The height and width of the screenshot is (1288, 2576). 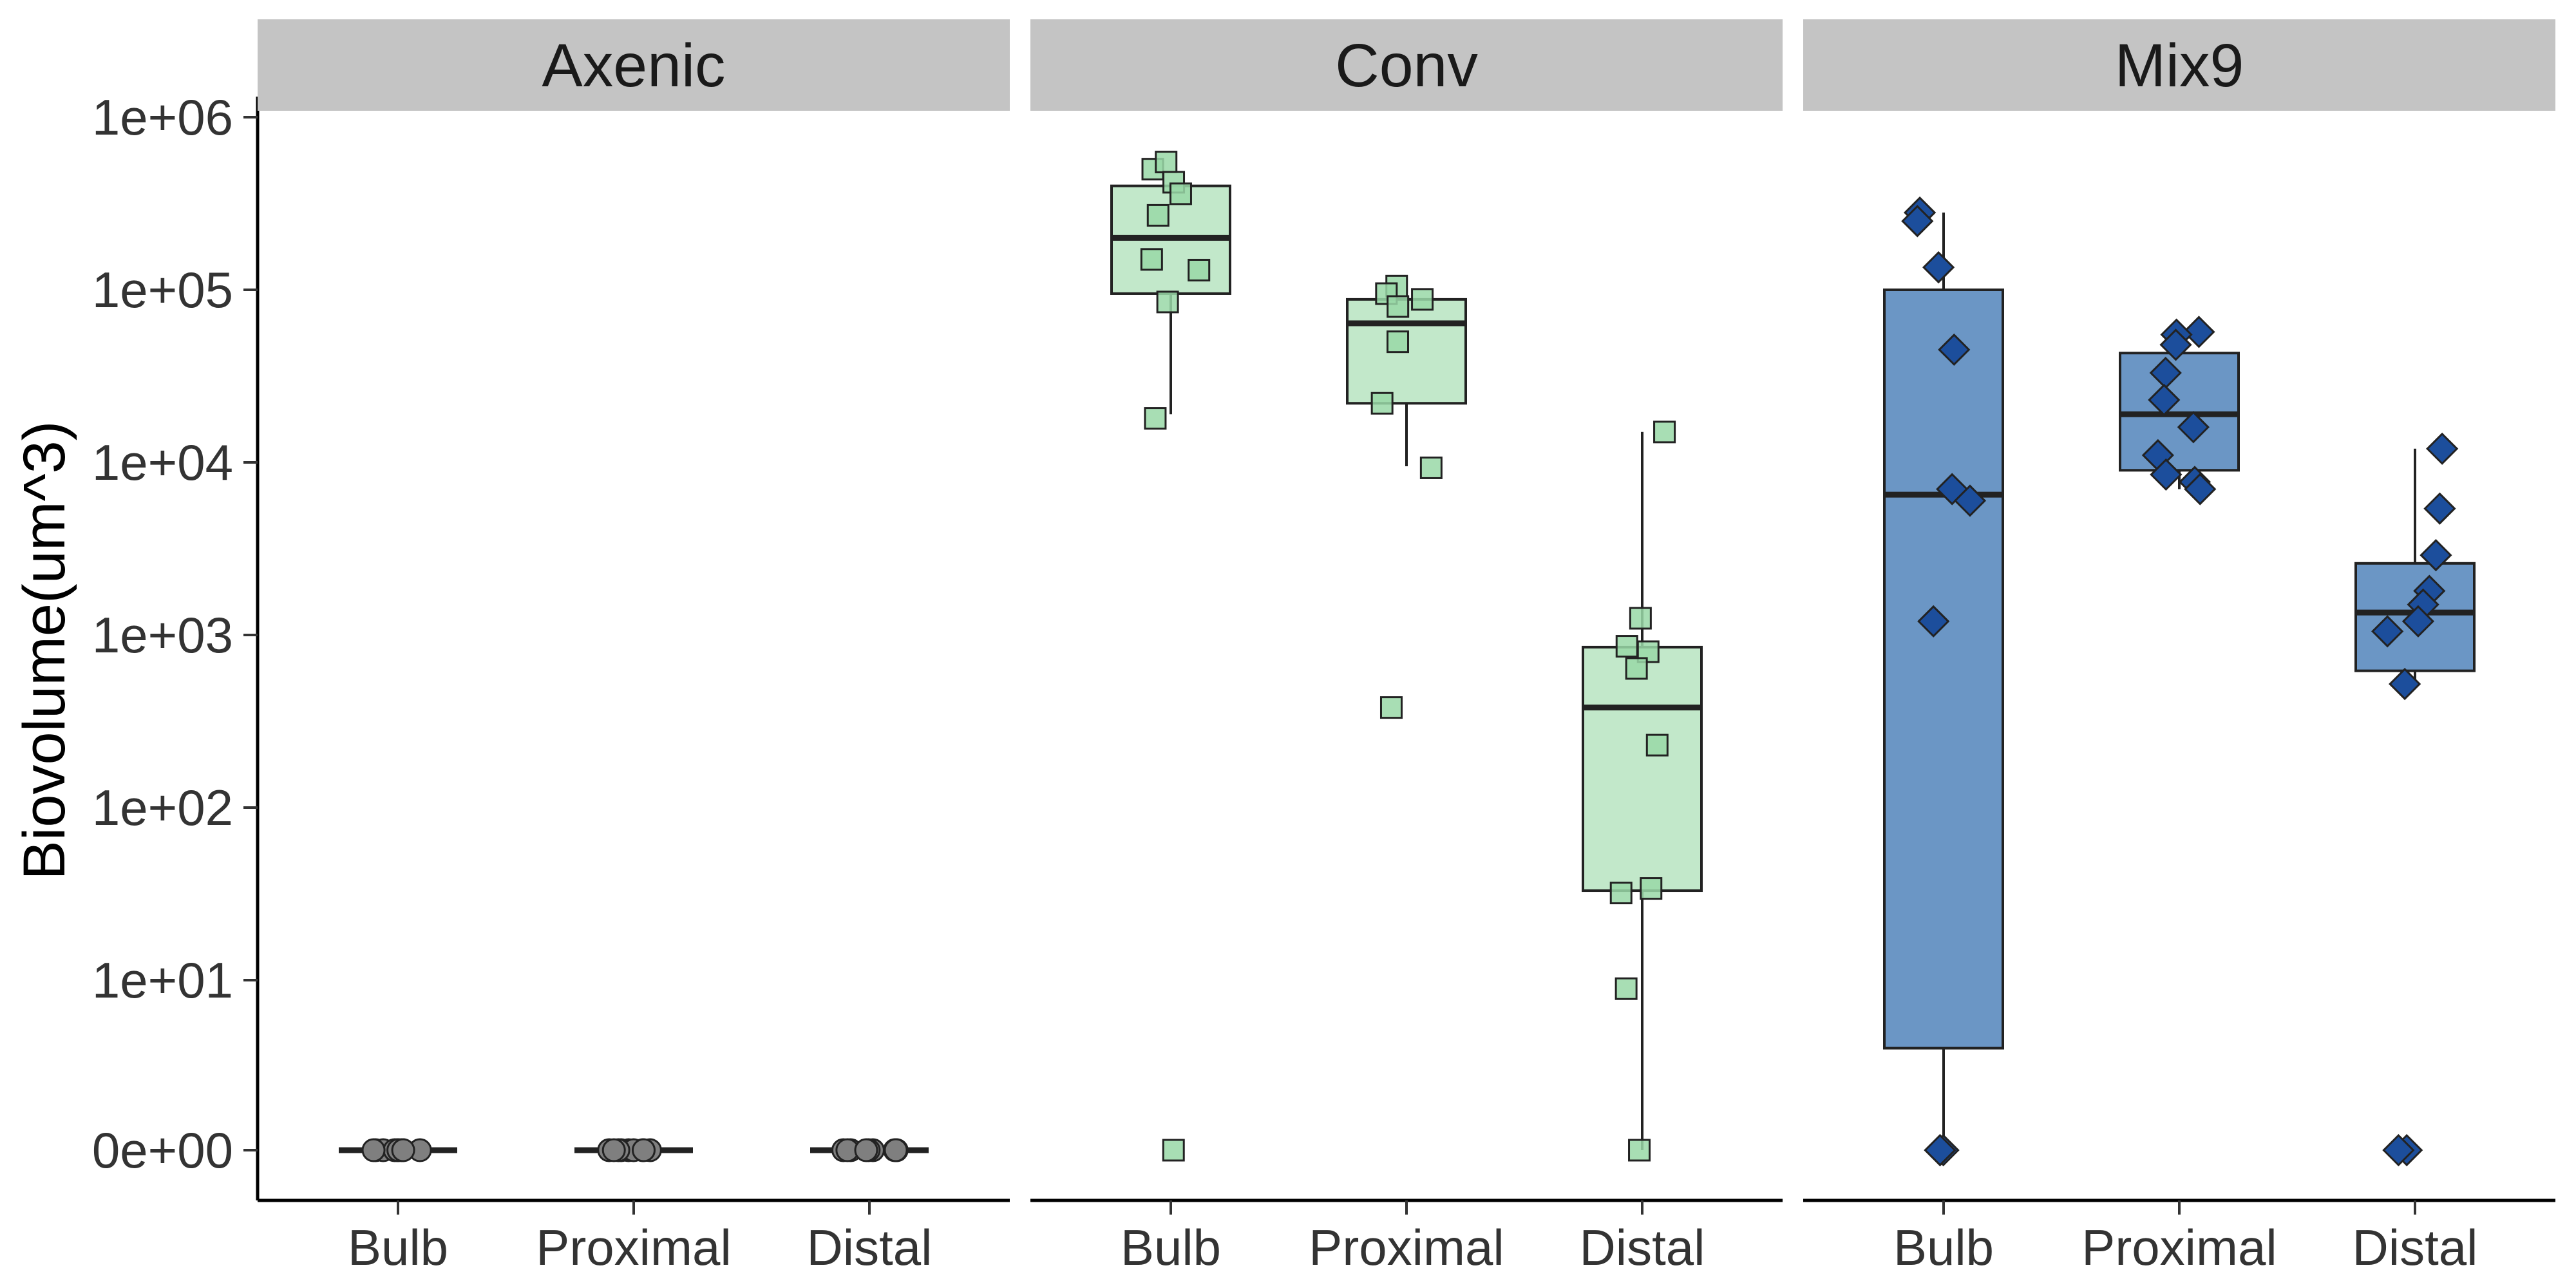 I want to click on y-tick-label: 1e+03, so click(x=163, y=635).